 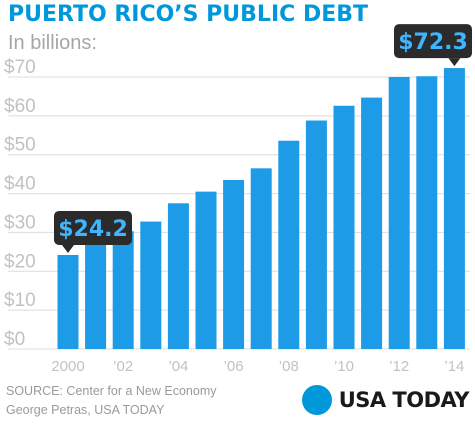 I want to click on data-label: $24.2, so click(x=93, y=229).